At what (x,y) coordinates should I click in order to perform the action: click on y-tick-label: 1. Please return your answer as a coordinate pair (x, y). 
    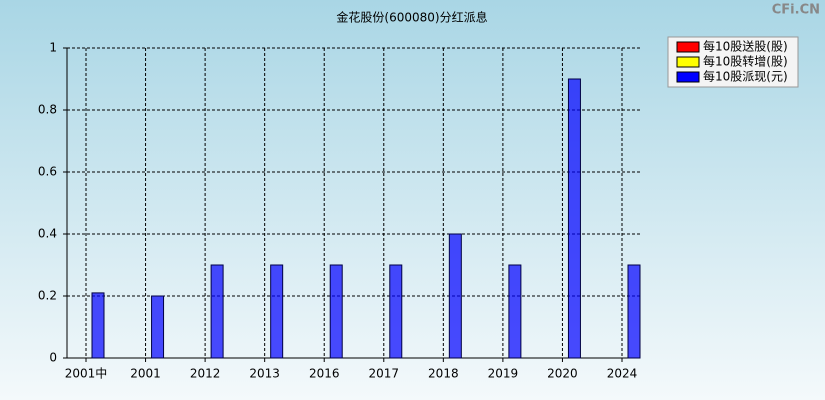
    Looking at the image, I should click on (53, 48).